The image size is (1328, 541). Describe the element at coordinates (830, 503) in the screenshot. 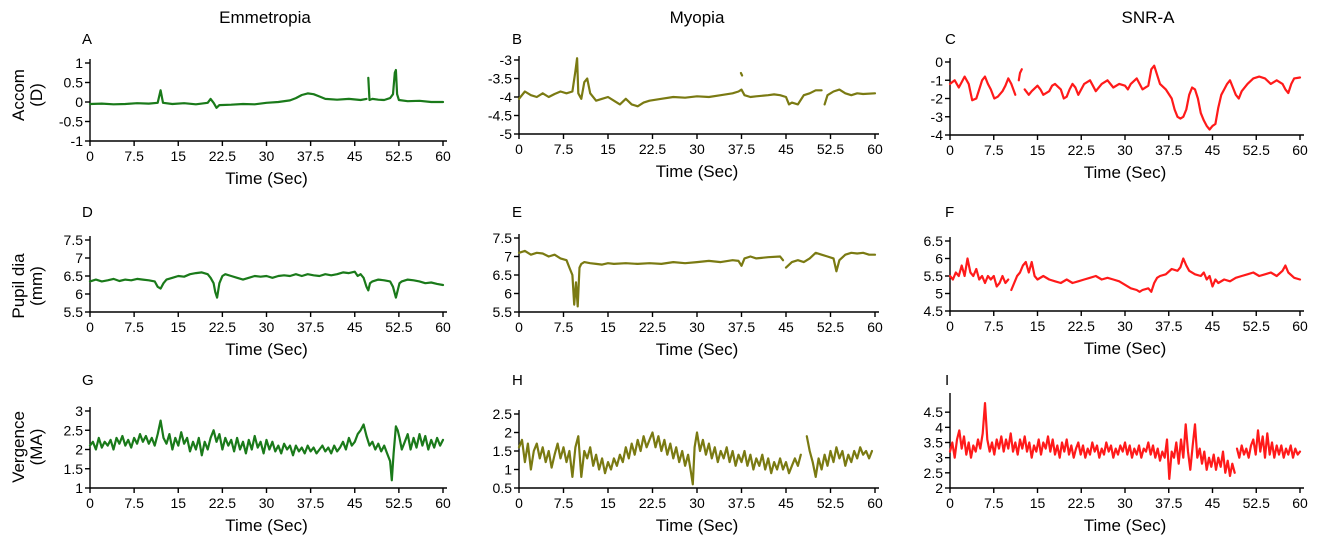

I see `x-tick-label-h-7: 52.5` at that location.